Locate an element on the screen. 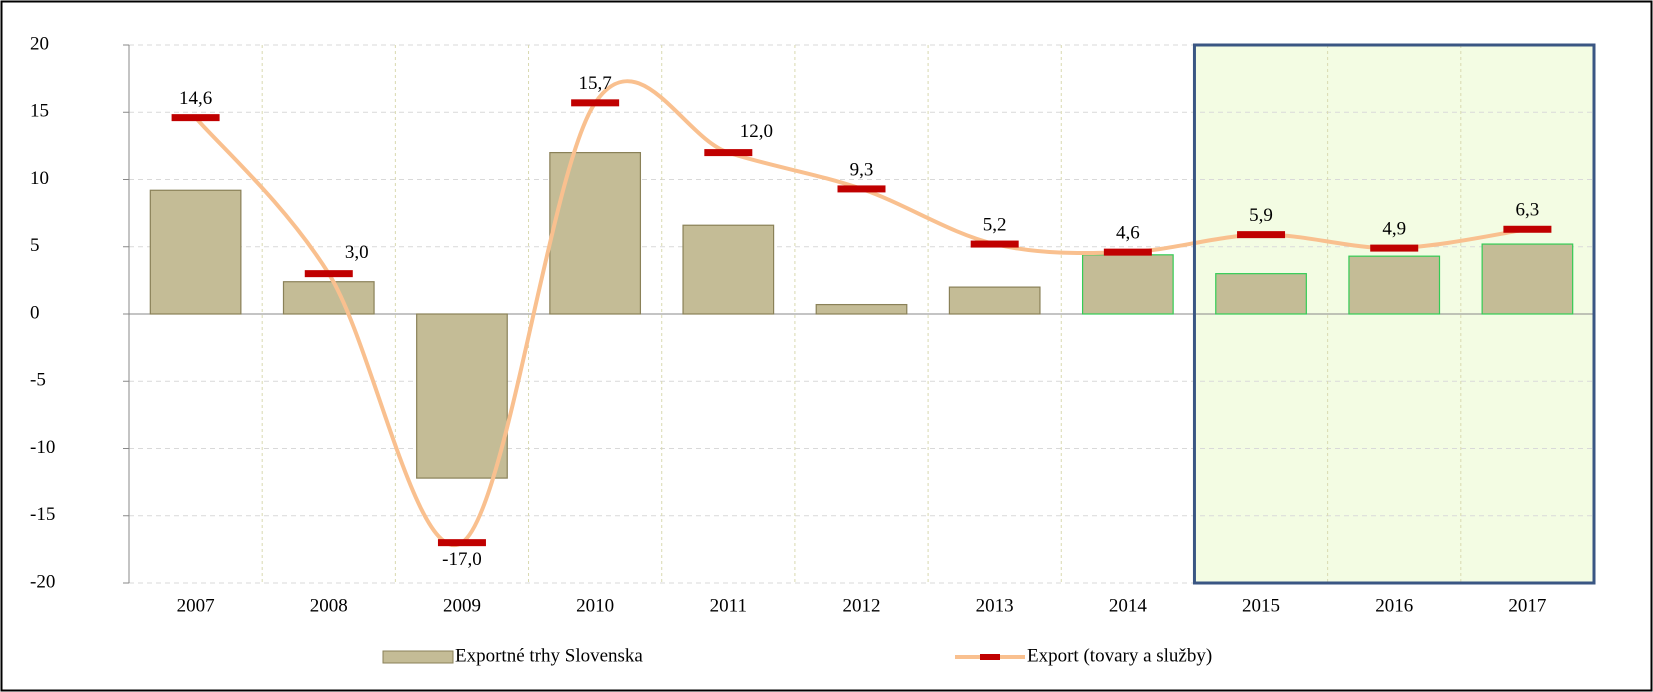  data-label: -17,0 is located at coordinates (462, 559).